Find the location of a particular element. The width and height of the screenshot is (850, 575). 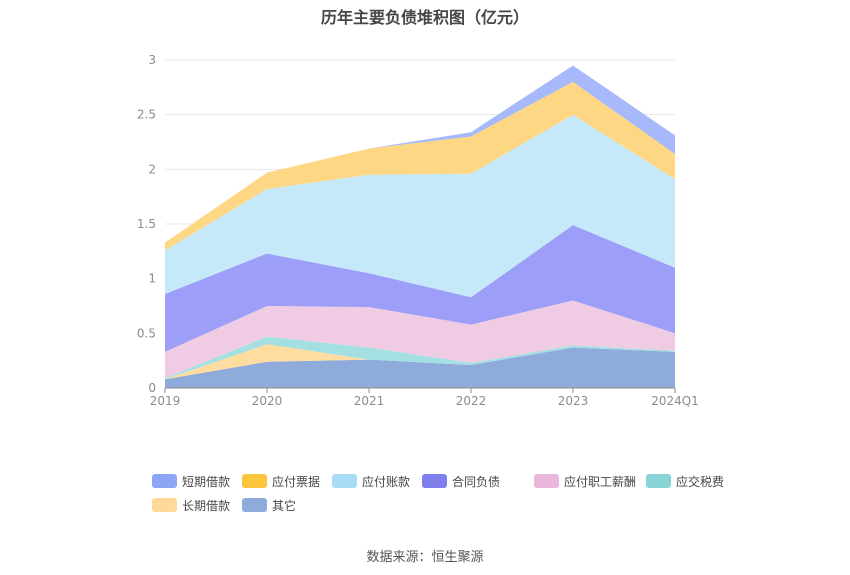

legend-item: 长期借款 is located at coordinates (191, 505).